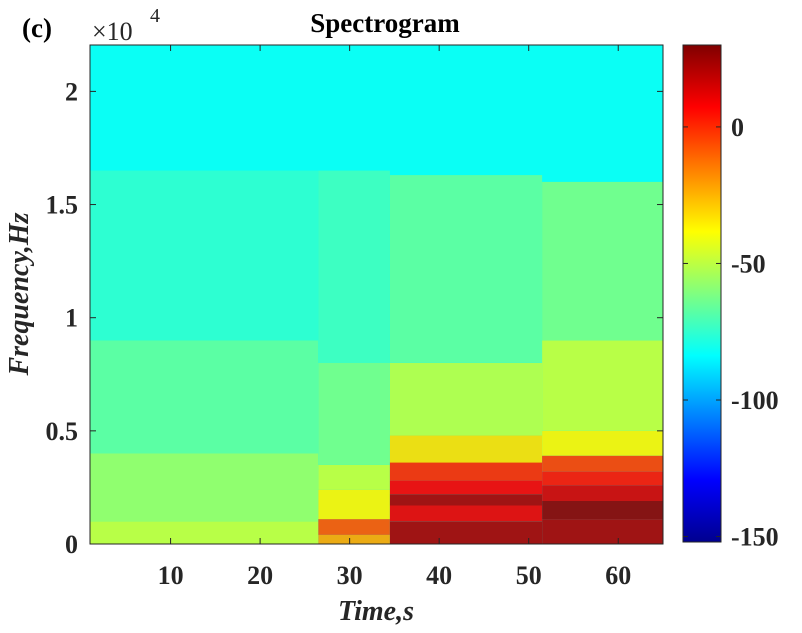 This screenshot has height=633, width=802. I want to click on colorbar-frame, so click(702, 293).